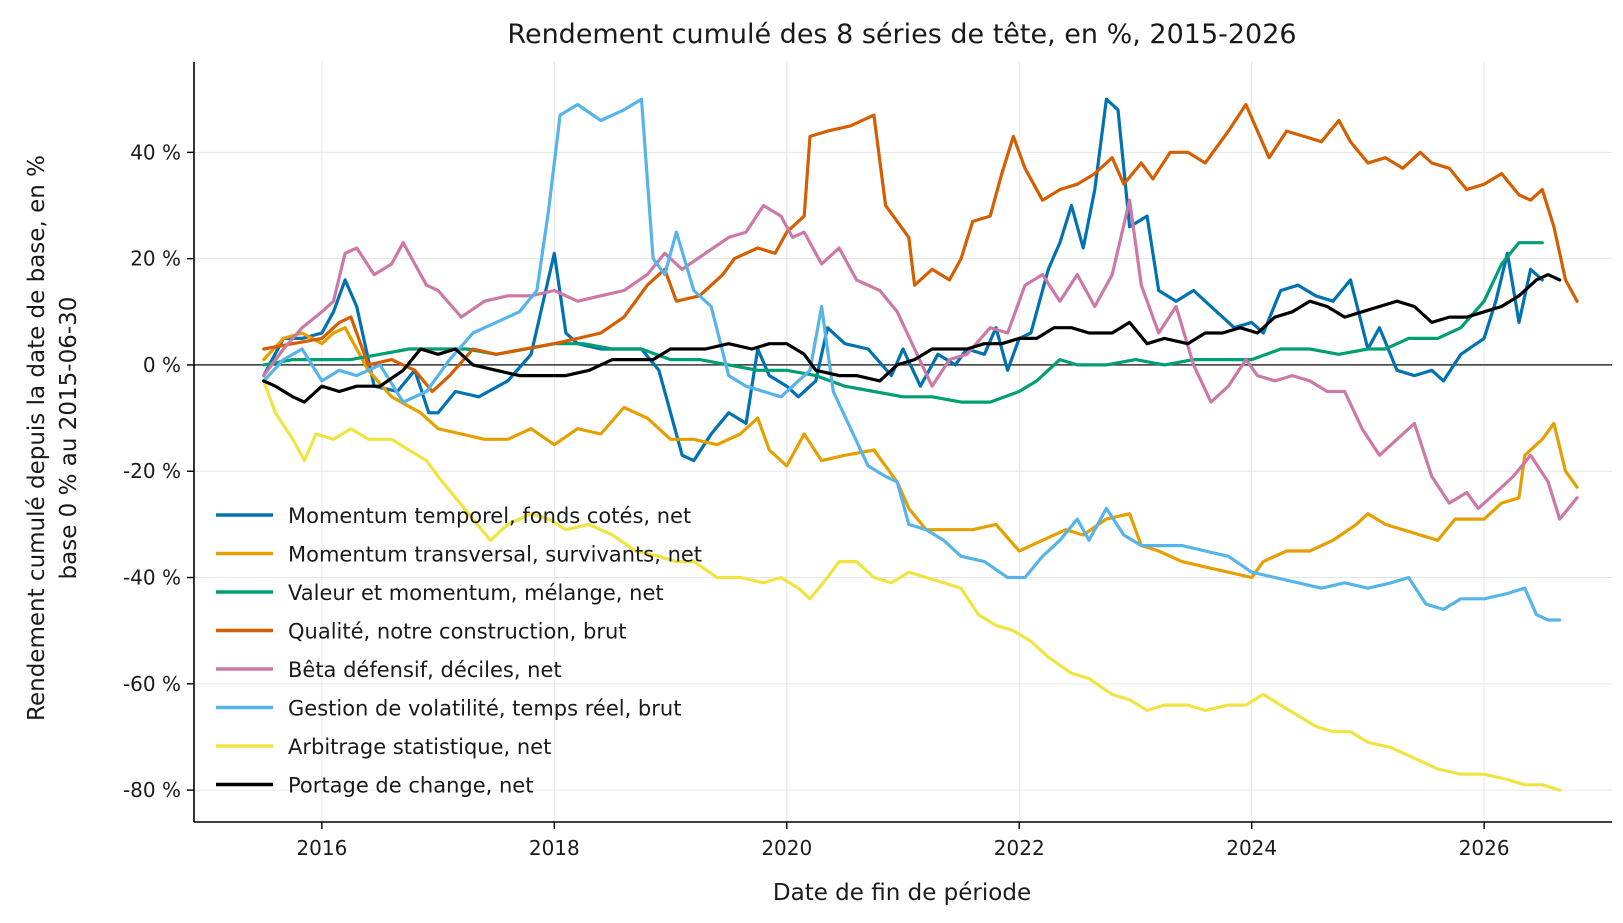  I want to click on x-tick-label-0: 2016, so click(321, 848).